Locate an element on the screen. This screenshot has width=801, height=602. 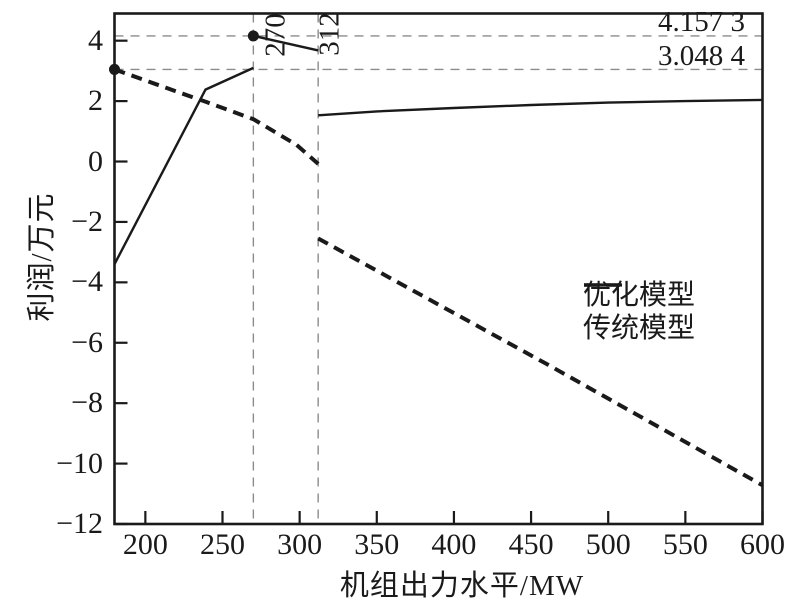
y-tick-label: −10 is located at coordinates (79, 463).